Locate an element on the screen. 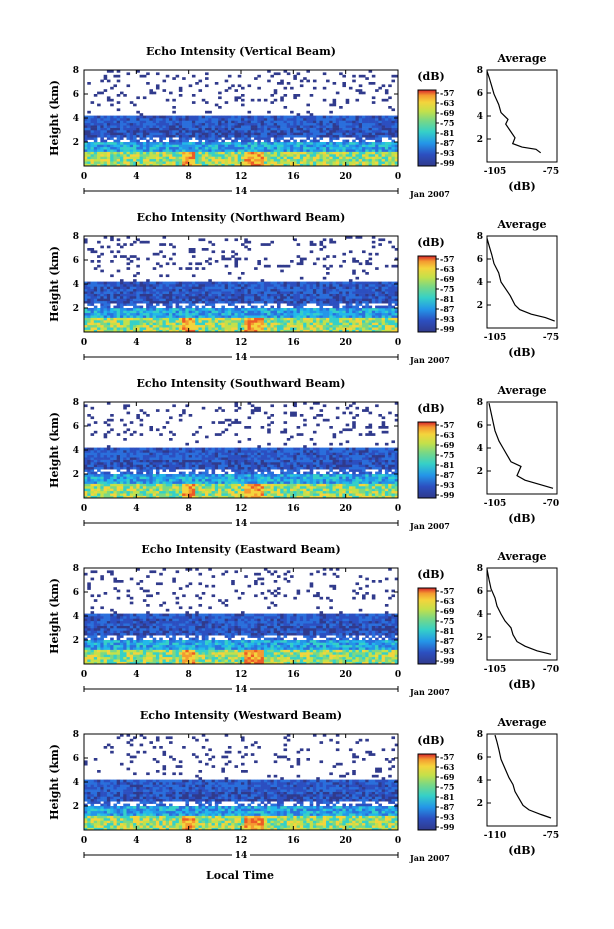 The image size is (614, 929). panel-title: Echo Intensity (Southward Beam) is located at coordinates (241, 383).